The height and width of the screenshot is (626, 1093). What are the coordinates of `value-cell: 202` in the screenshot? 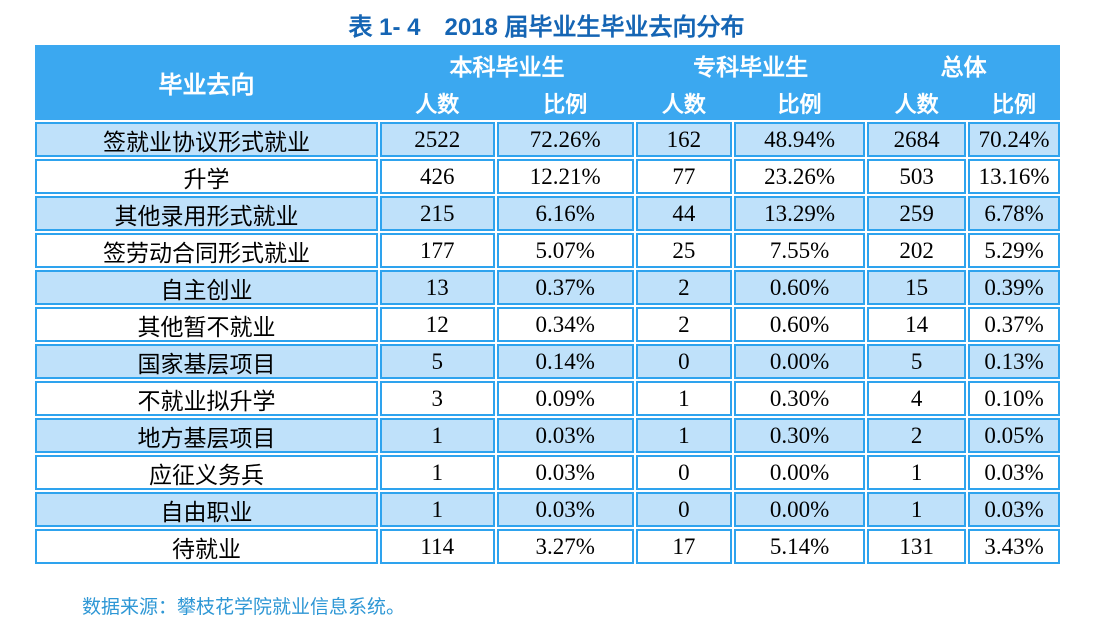 It's located at (917, 250).